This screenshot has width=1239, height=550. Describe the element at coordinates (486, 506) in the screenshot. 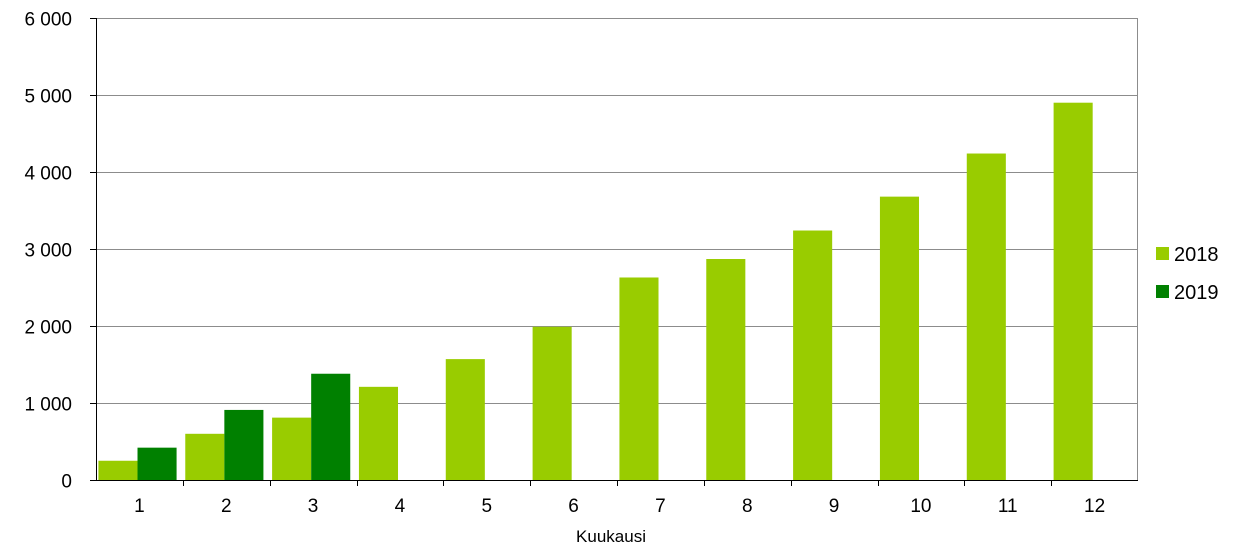

I see `x-tick-label: 5` at that location.